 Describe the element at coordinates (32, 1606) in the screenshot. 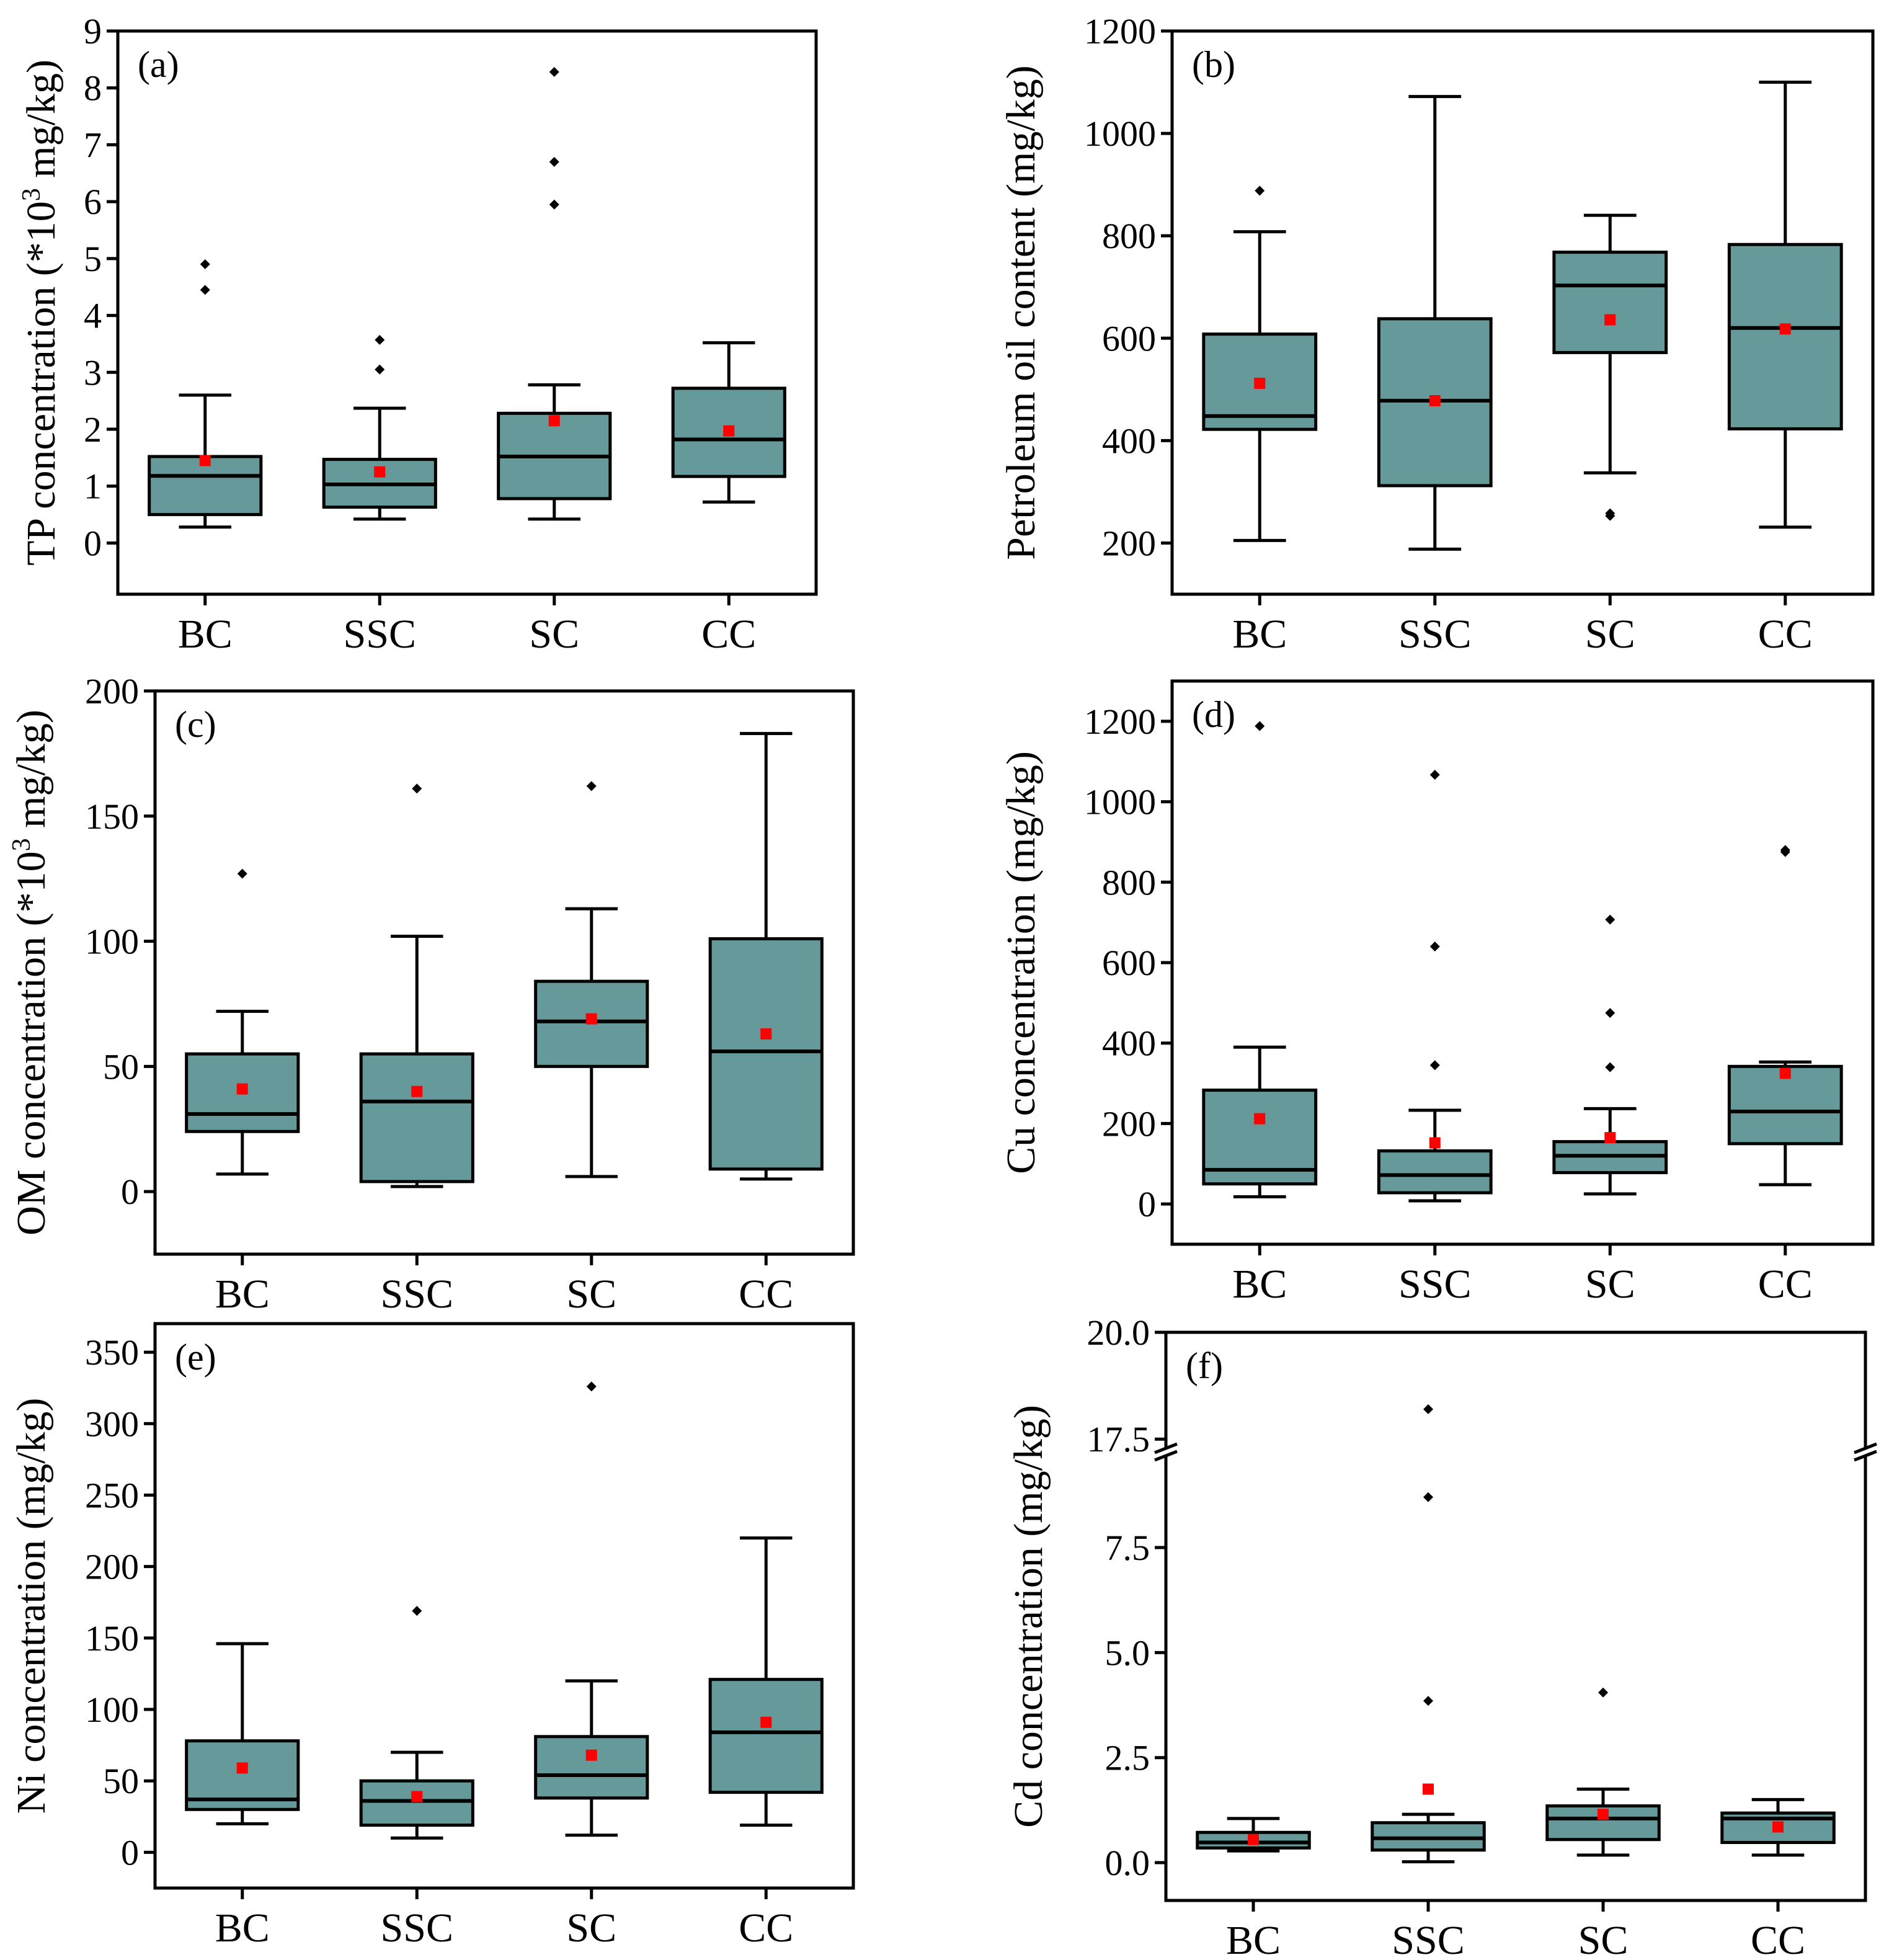

I see `y-axis-title-main: Ni concentration (mg/kg)` at that location.